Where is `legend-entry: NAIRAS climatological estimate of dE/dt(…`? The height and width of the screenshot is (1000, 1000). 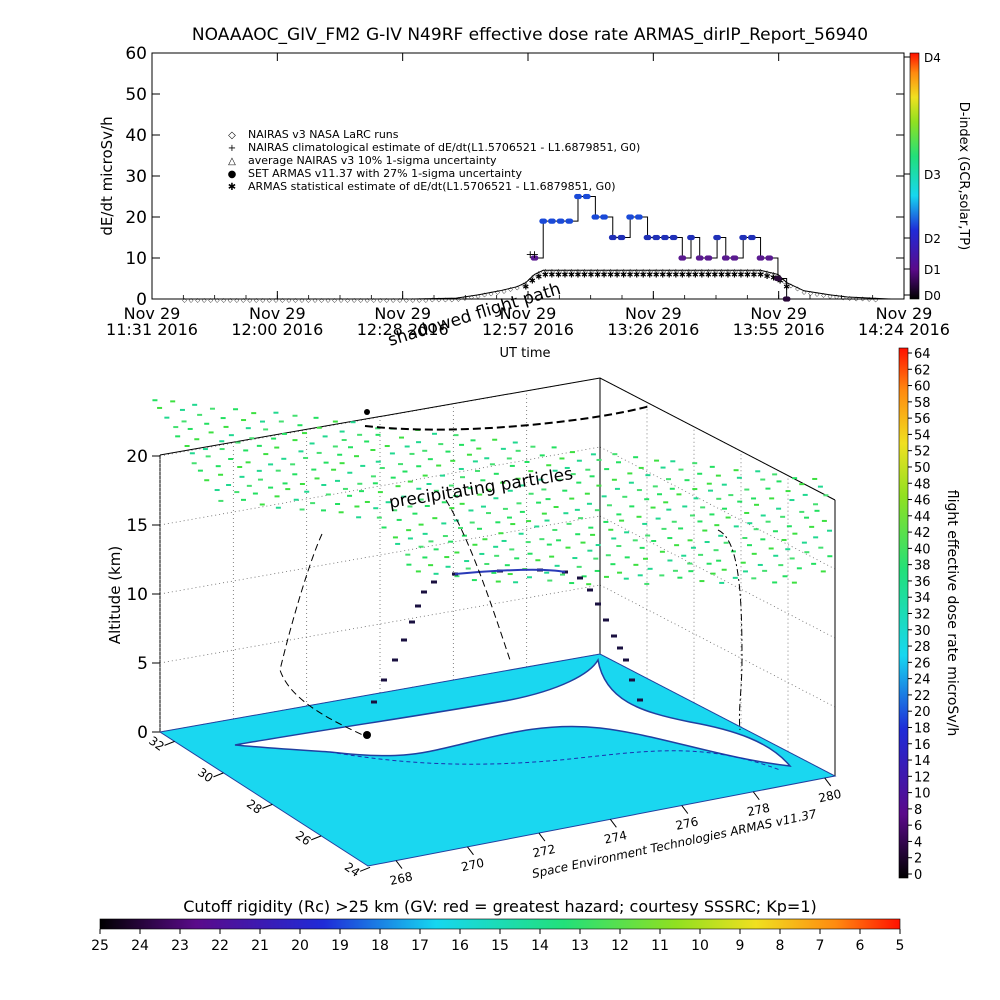
legend-entry: NAIRAS climatological estimate of dE/dt(… is located at coordinates (444, 147).